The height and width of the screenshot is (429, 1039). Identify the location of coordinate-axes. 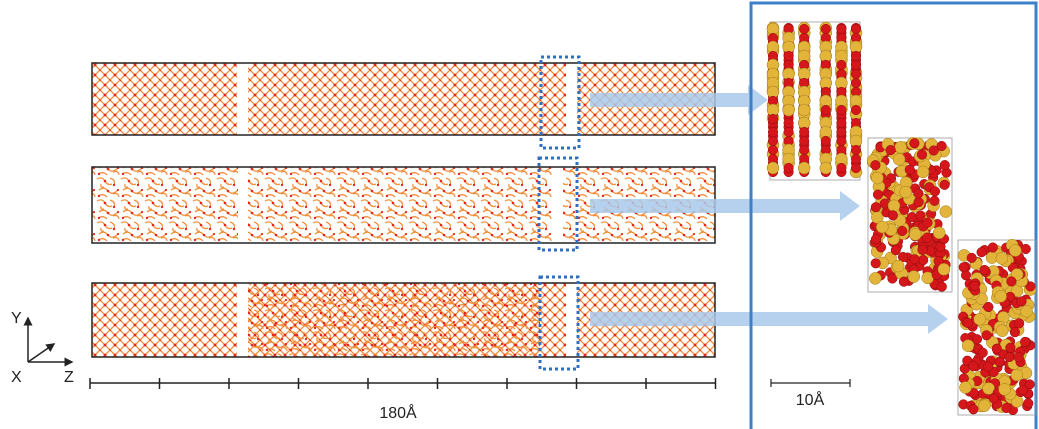
(48, 341).